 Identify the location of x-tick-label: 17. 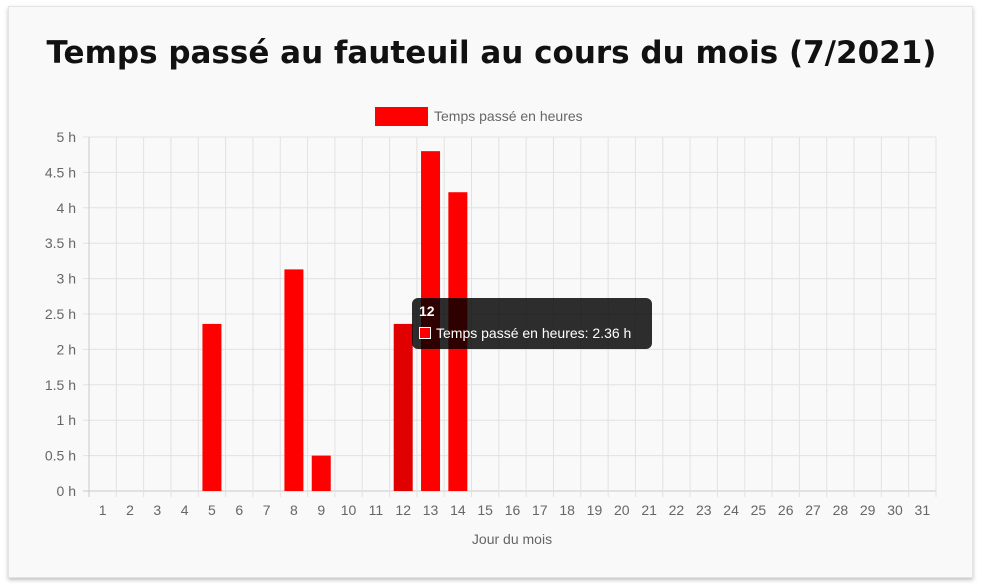
(540, 510).